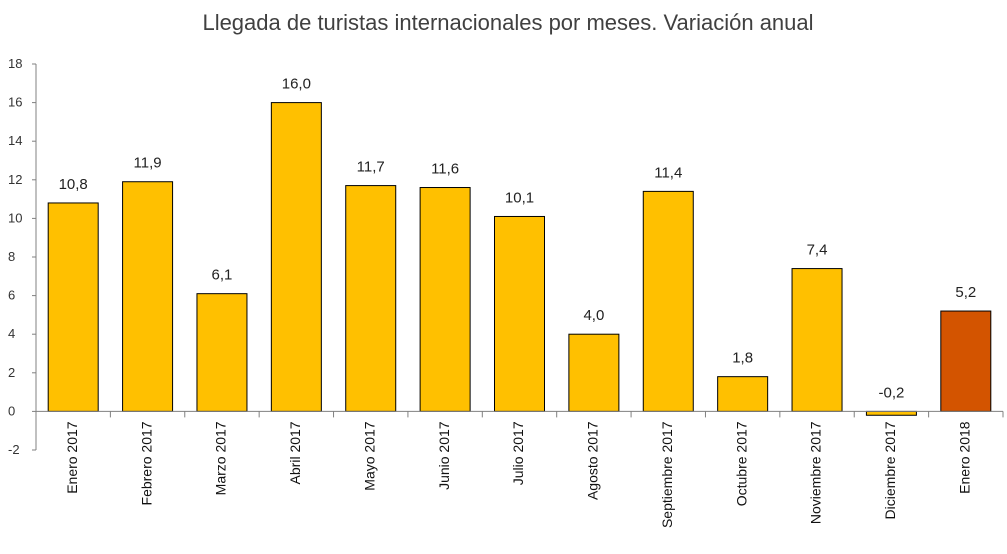  I want to click on y-tick-label: 16, so click(15, 102).